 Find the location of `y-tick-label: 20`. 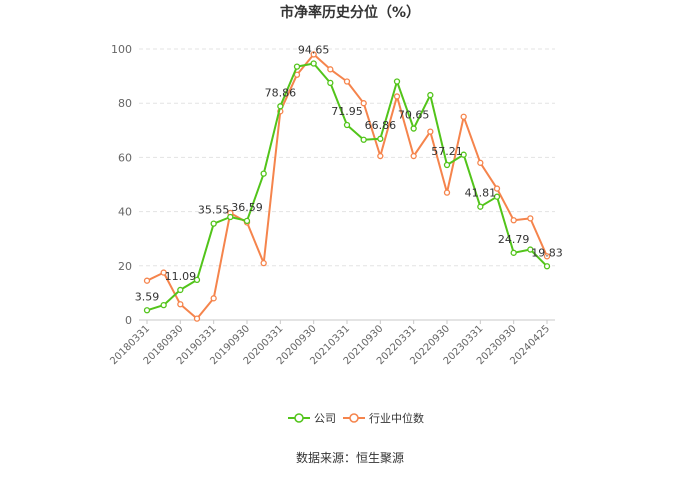

y-tick-label: 20 is located at coordinates (125, 266).